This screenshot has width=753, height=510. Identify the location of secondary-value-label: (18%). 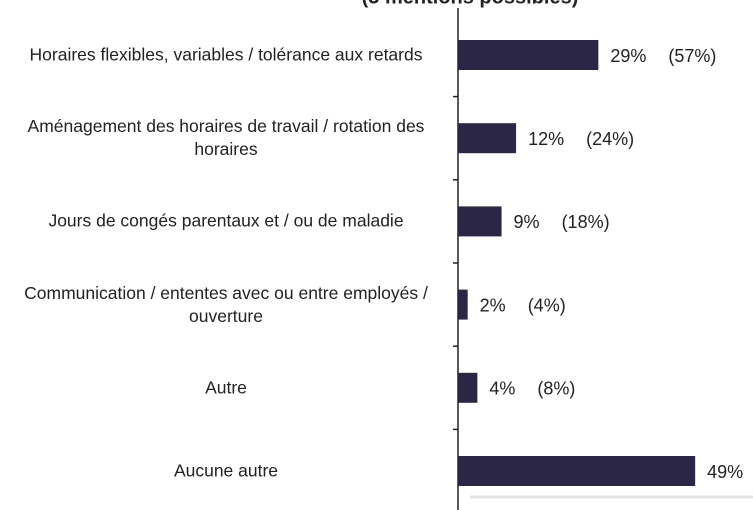
(586, 222).